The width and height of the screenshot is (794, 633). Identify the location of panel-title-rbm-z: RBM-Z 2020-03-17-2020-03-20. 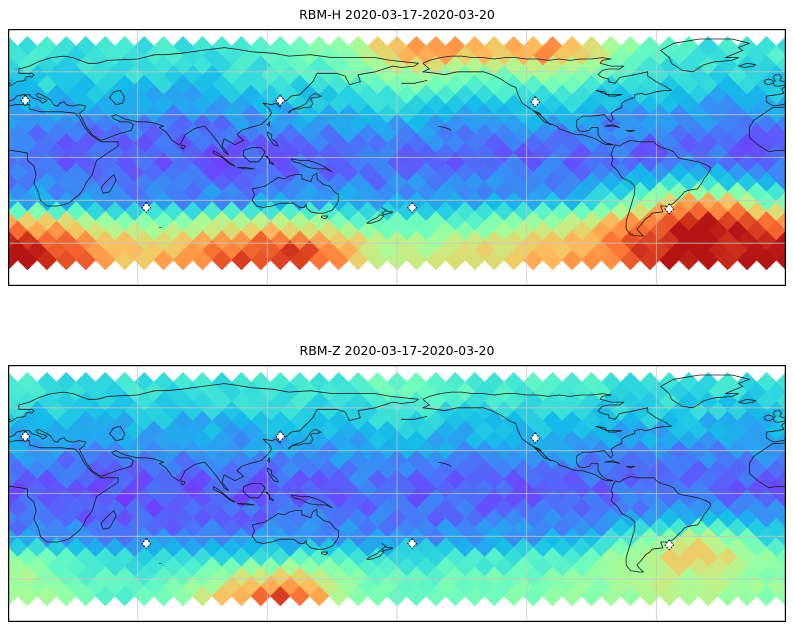
(397, 350).